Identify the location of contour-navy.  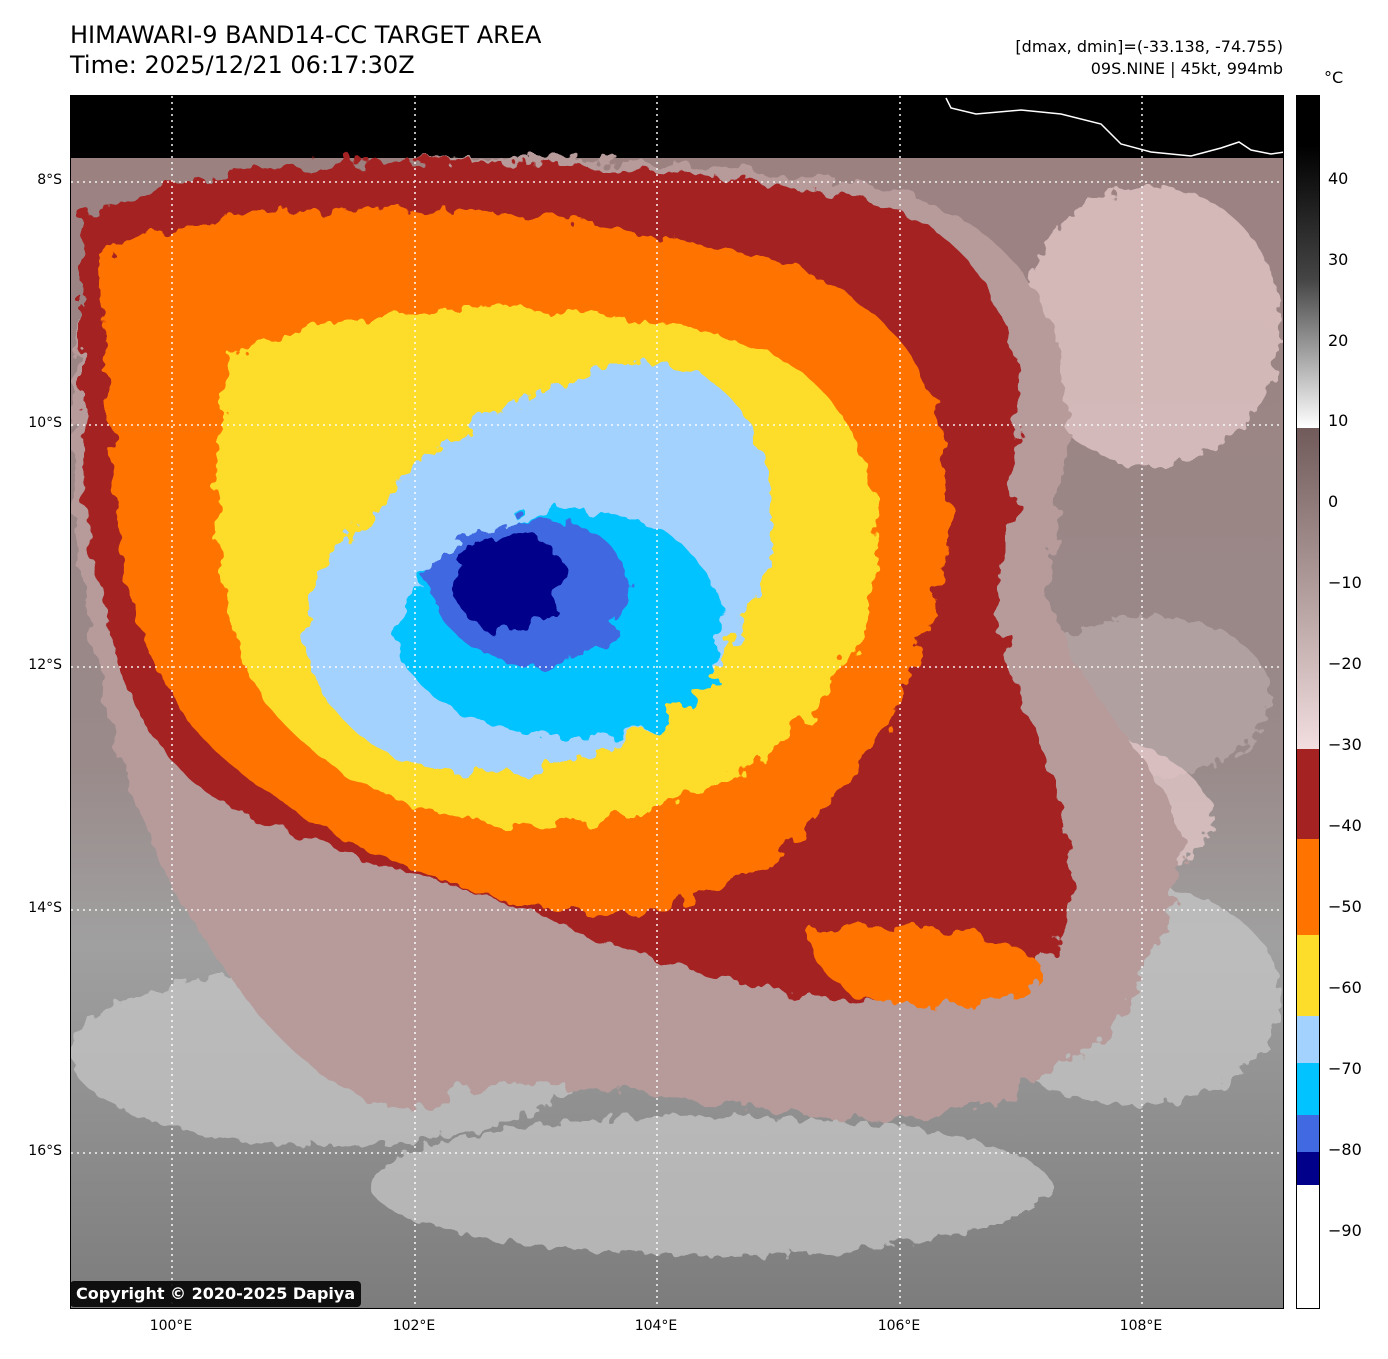
(509, 583).